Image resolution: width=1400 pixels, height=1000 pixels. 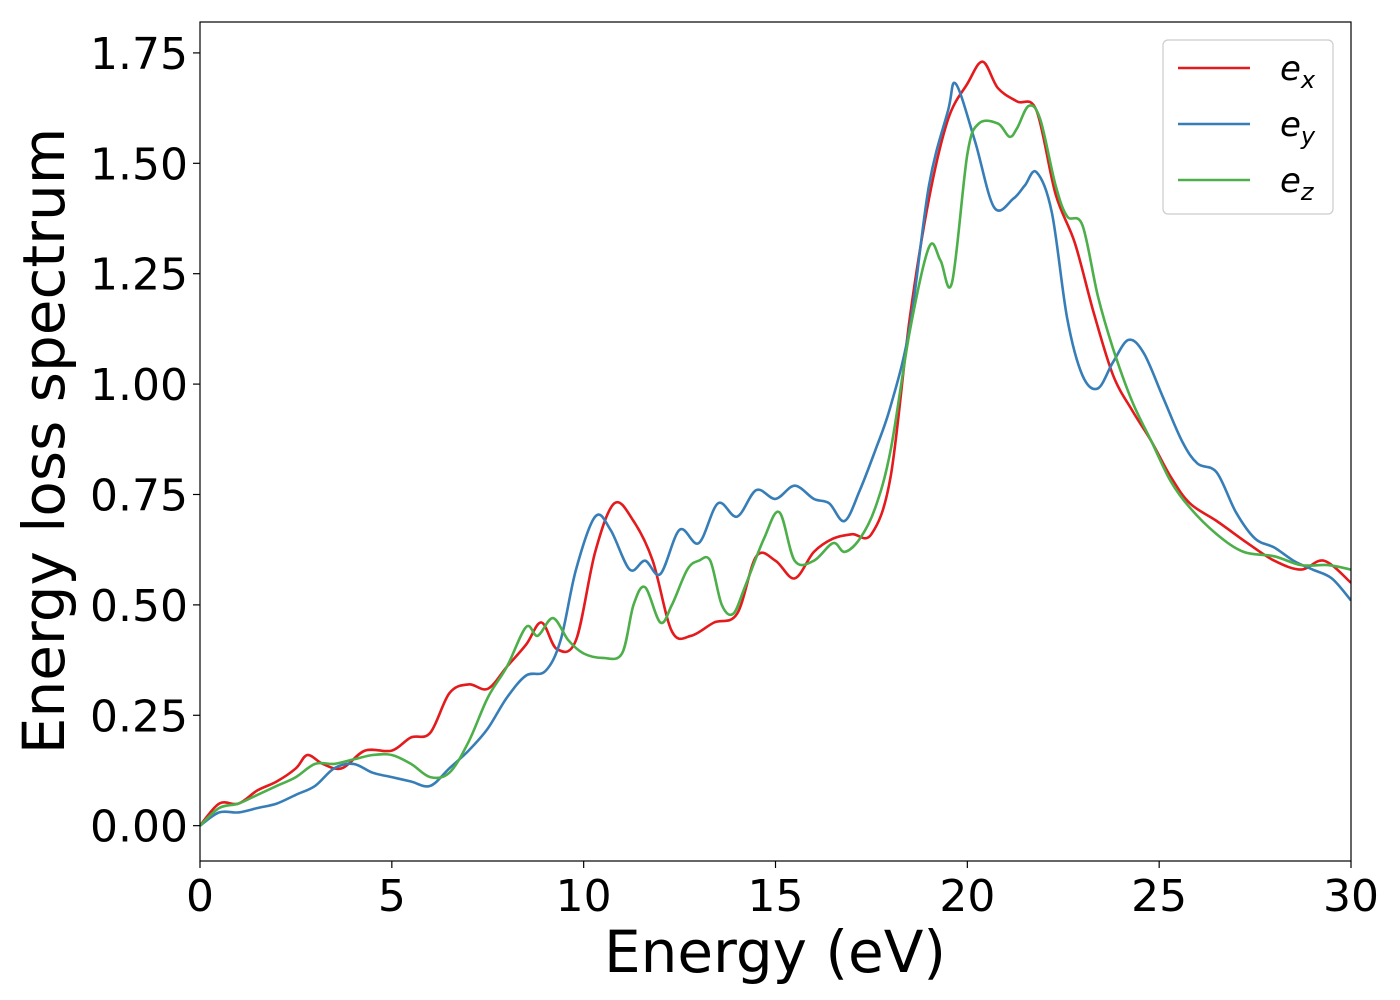 What do you see at coordinates (139, 164) in the screenshot?
I see `y-tick-label: 1.50` at bounding box center [139, 164].